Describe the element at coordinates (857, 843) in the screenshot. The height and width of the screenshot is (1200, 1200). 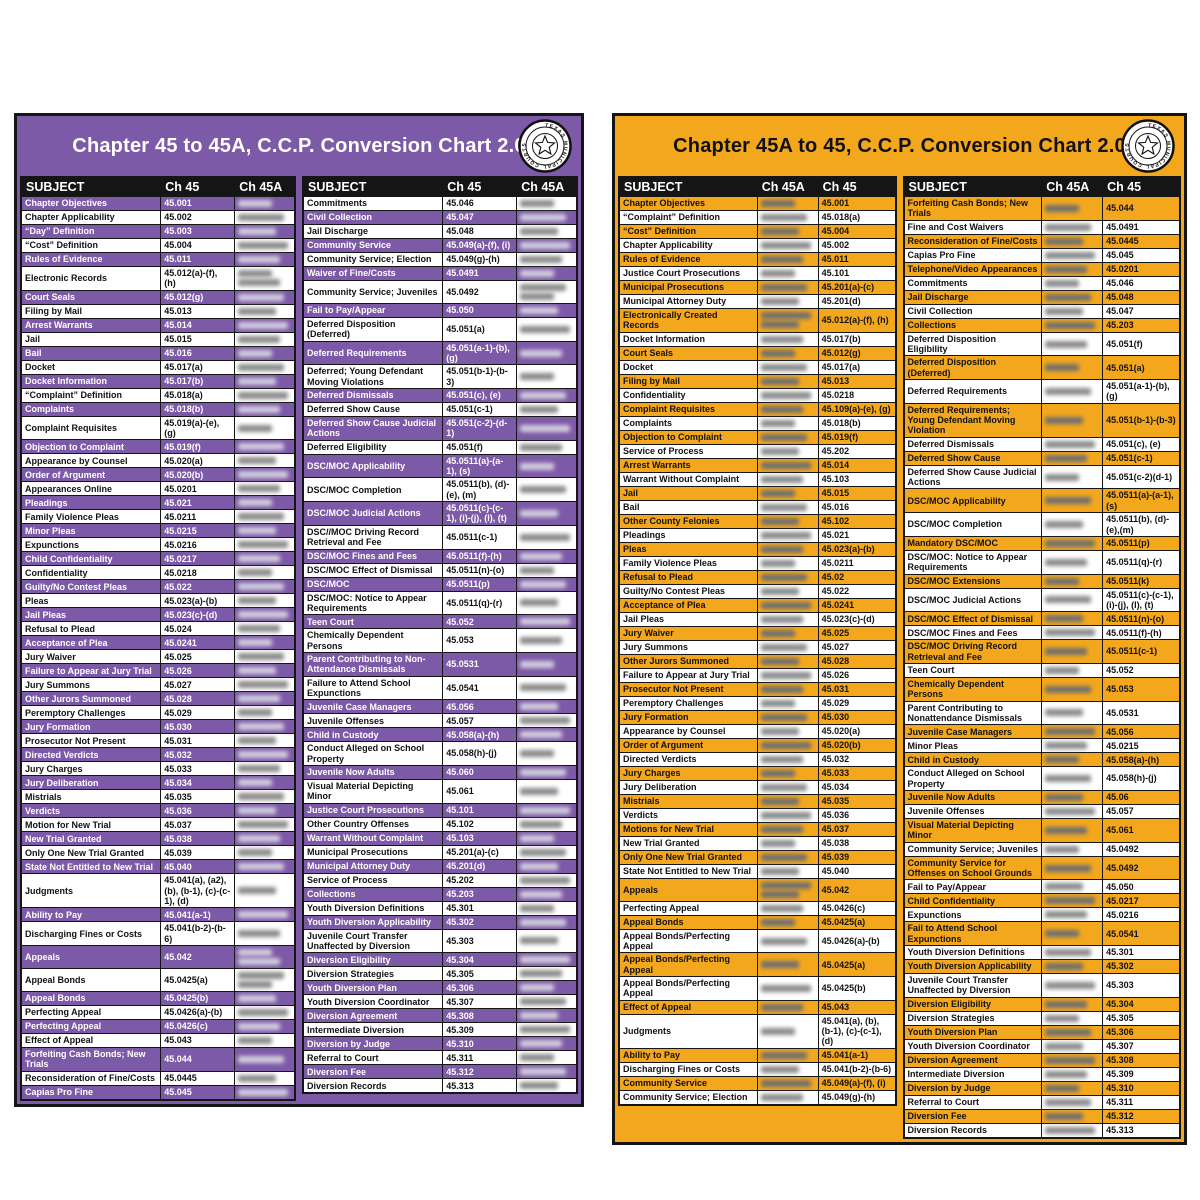
I see `code-cell: 45.038` at that location.